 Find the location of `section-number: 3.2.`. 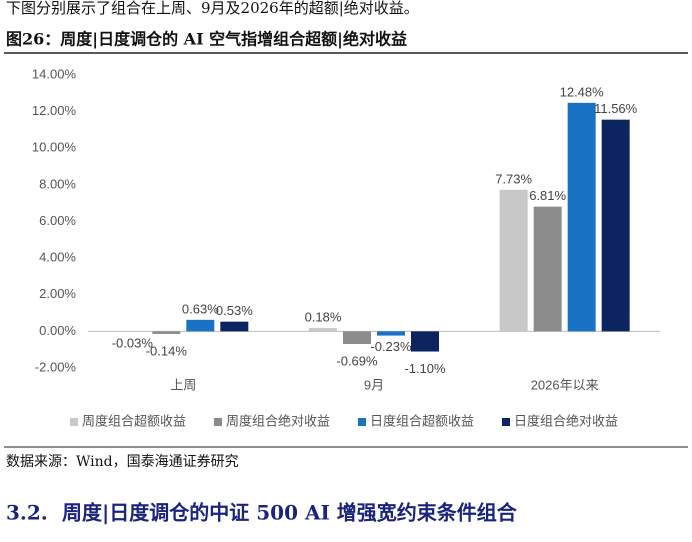

section-number: 3.2. is located at coordinates (27, 513).